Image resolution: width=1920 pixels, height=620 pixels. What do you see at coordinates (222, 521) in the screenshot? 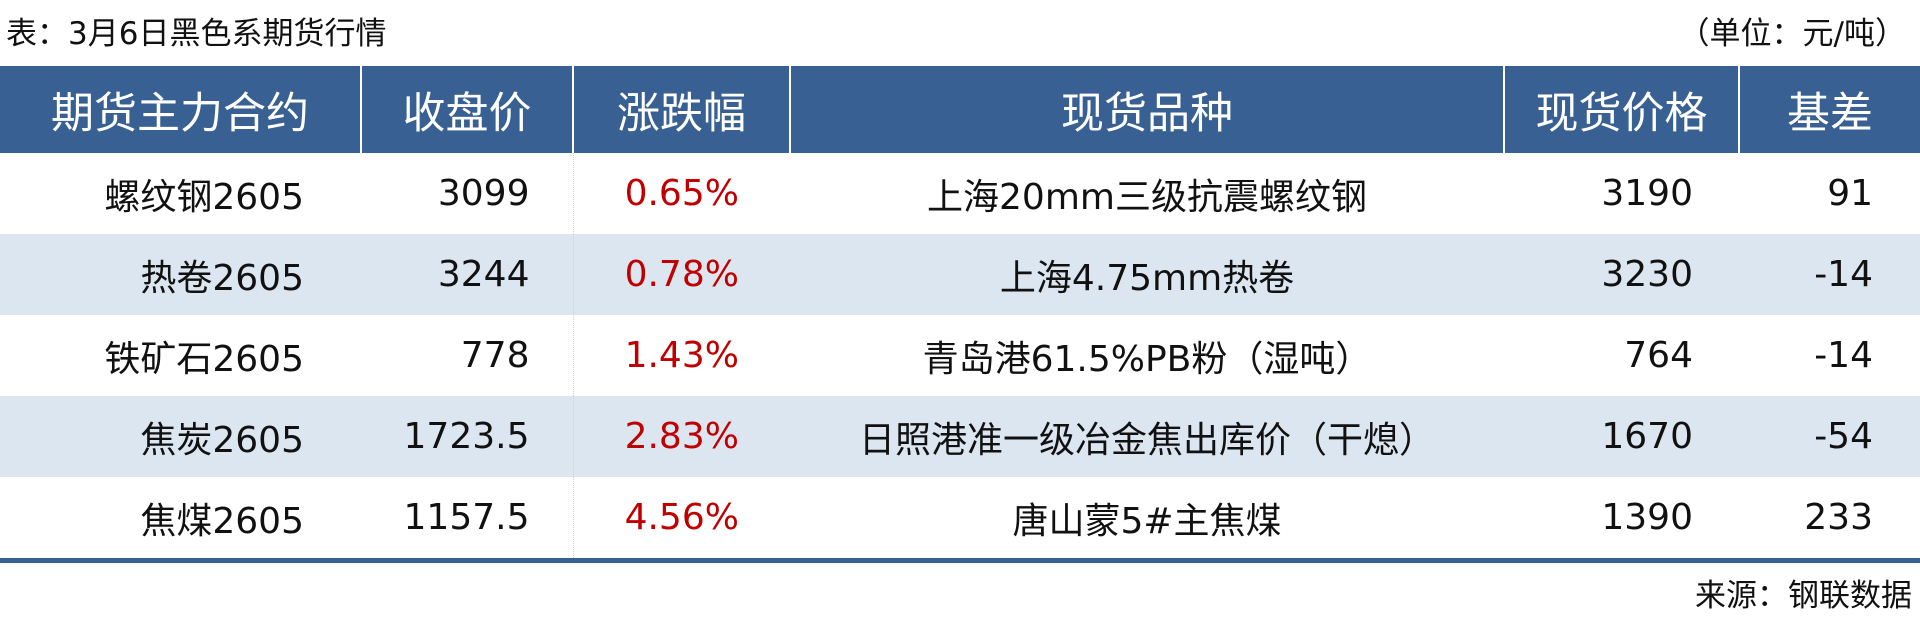
I see `cell-contract: 焦煤2605` at bounding box center [222, 521].